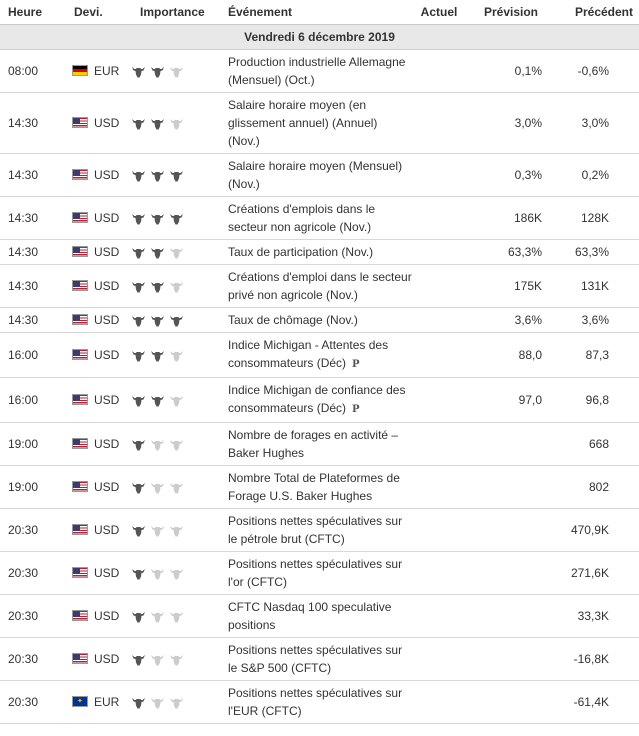 The image size is (639, 736). I want to click on event-previous: 802, so click(591, 487).